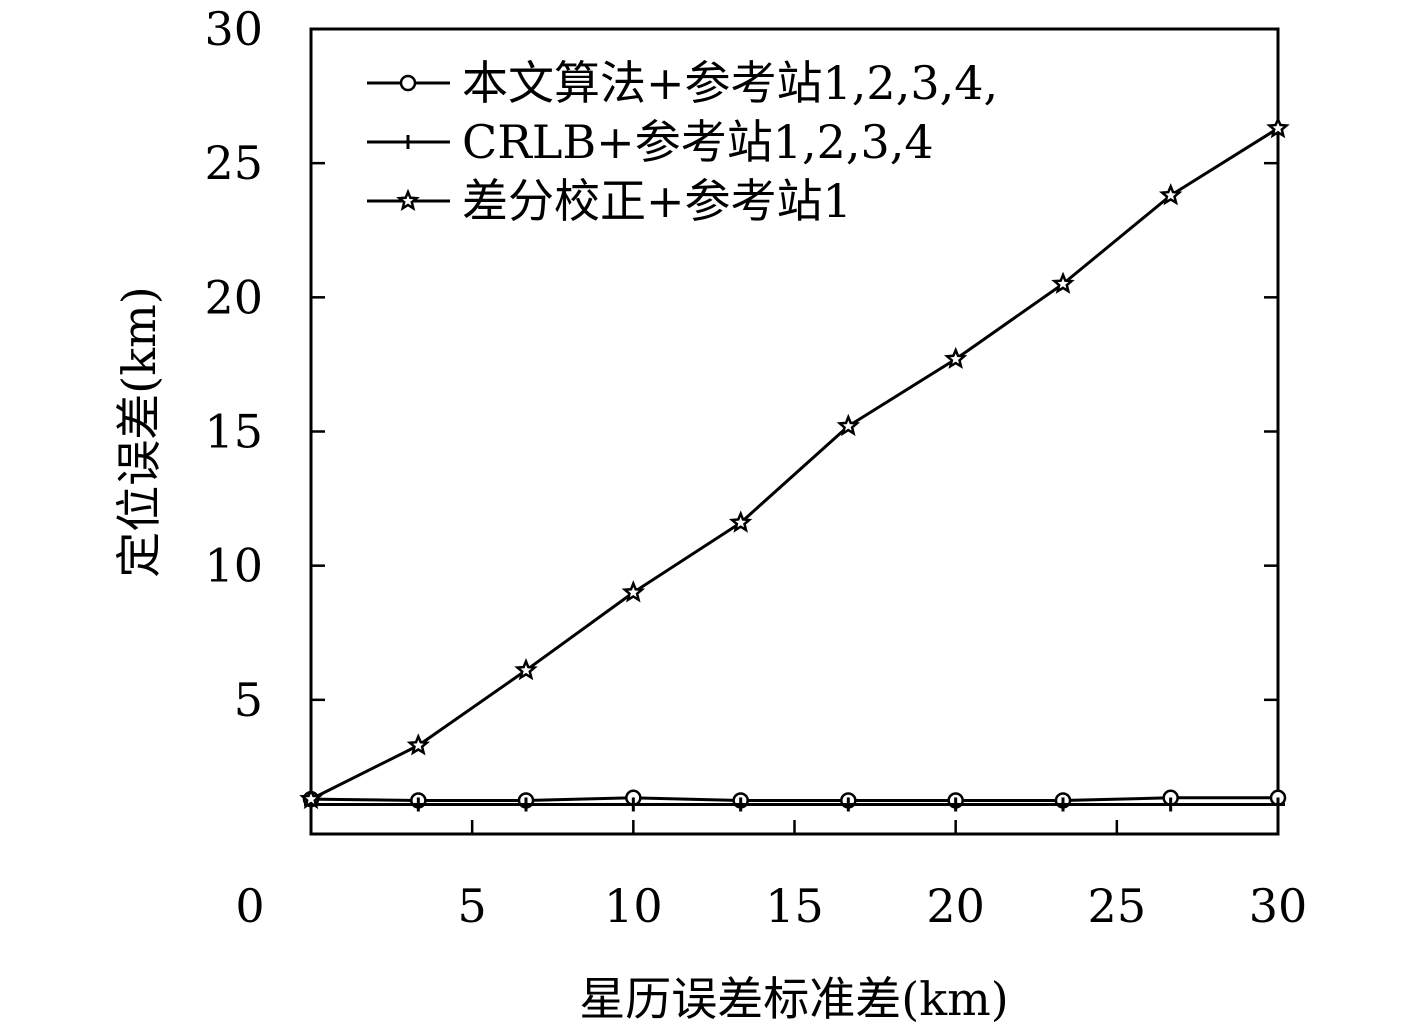  I want to click on x-tick-label: 10, so click(633, 906).